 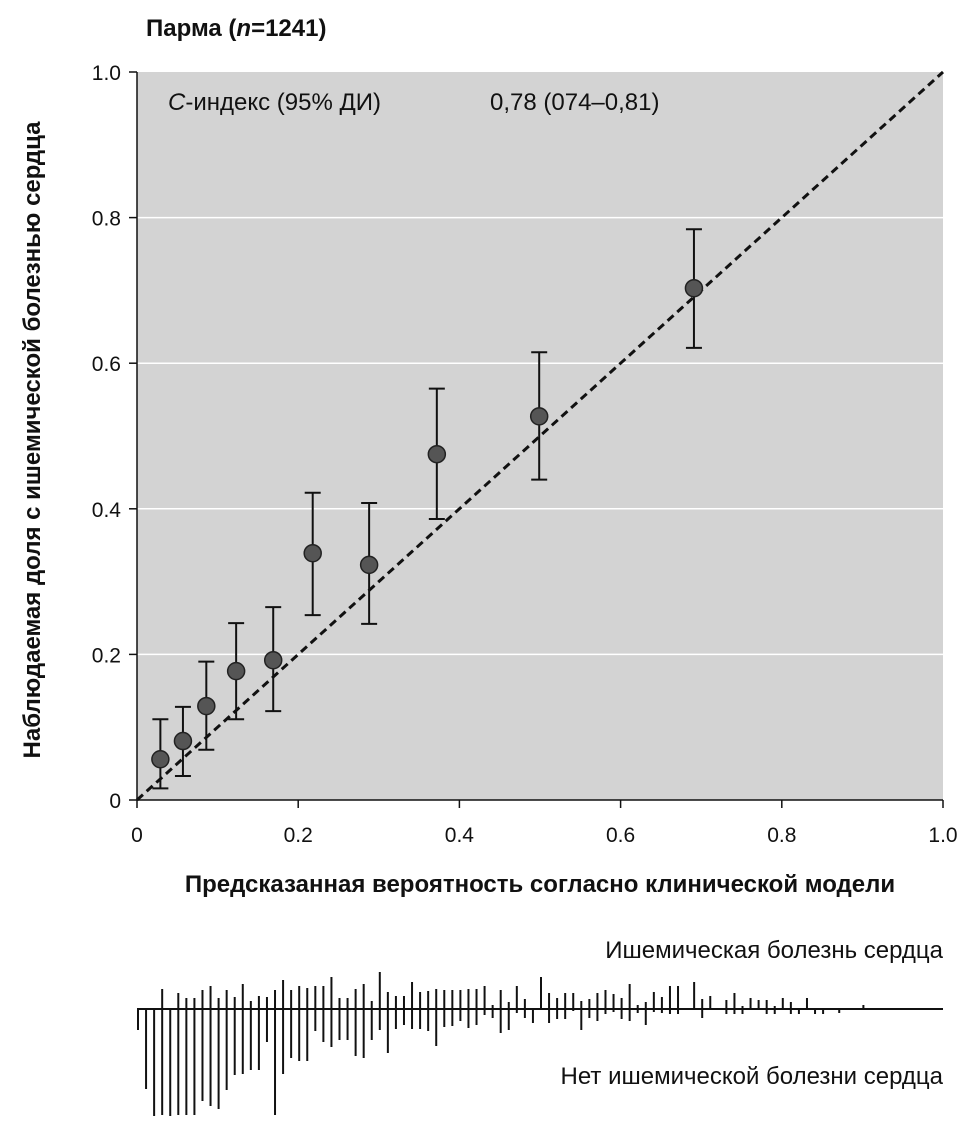 I want to click on x-tick-label: 0.8, so click(x=781, y=835).